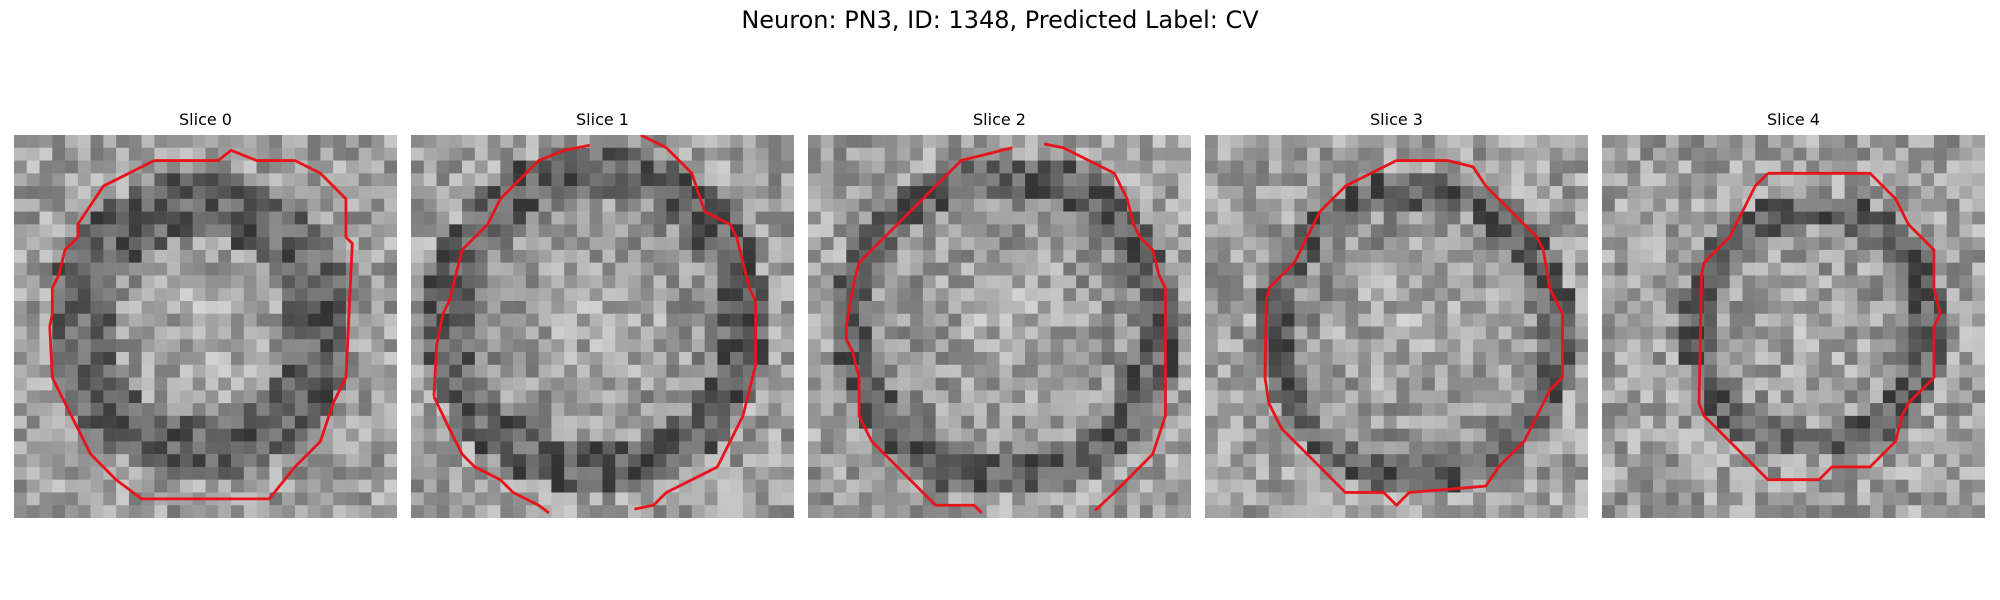 The image size is (2000, 600). I want to click on slice-title-0: Slice 0, so click(205, 120).